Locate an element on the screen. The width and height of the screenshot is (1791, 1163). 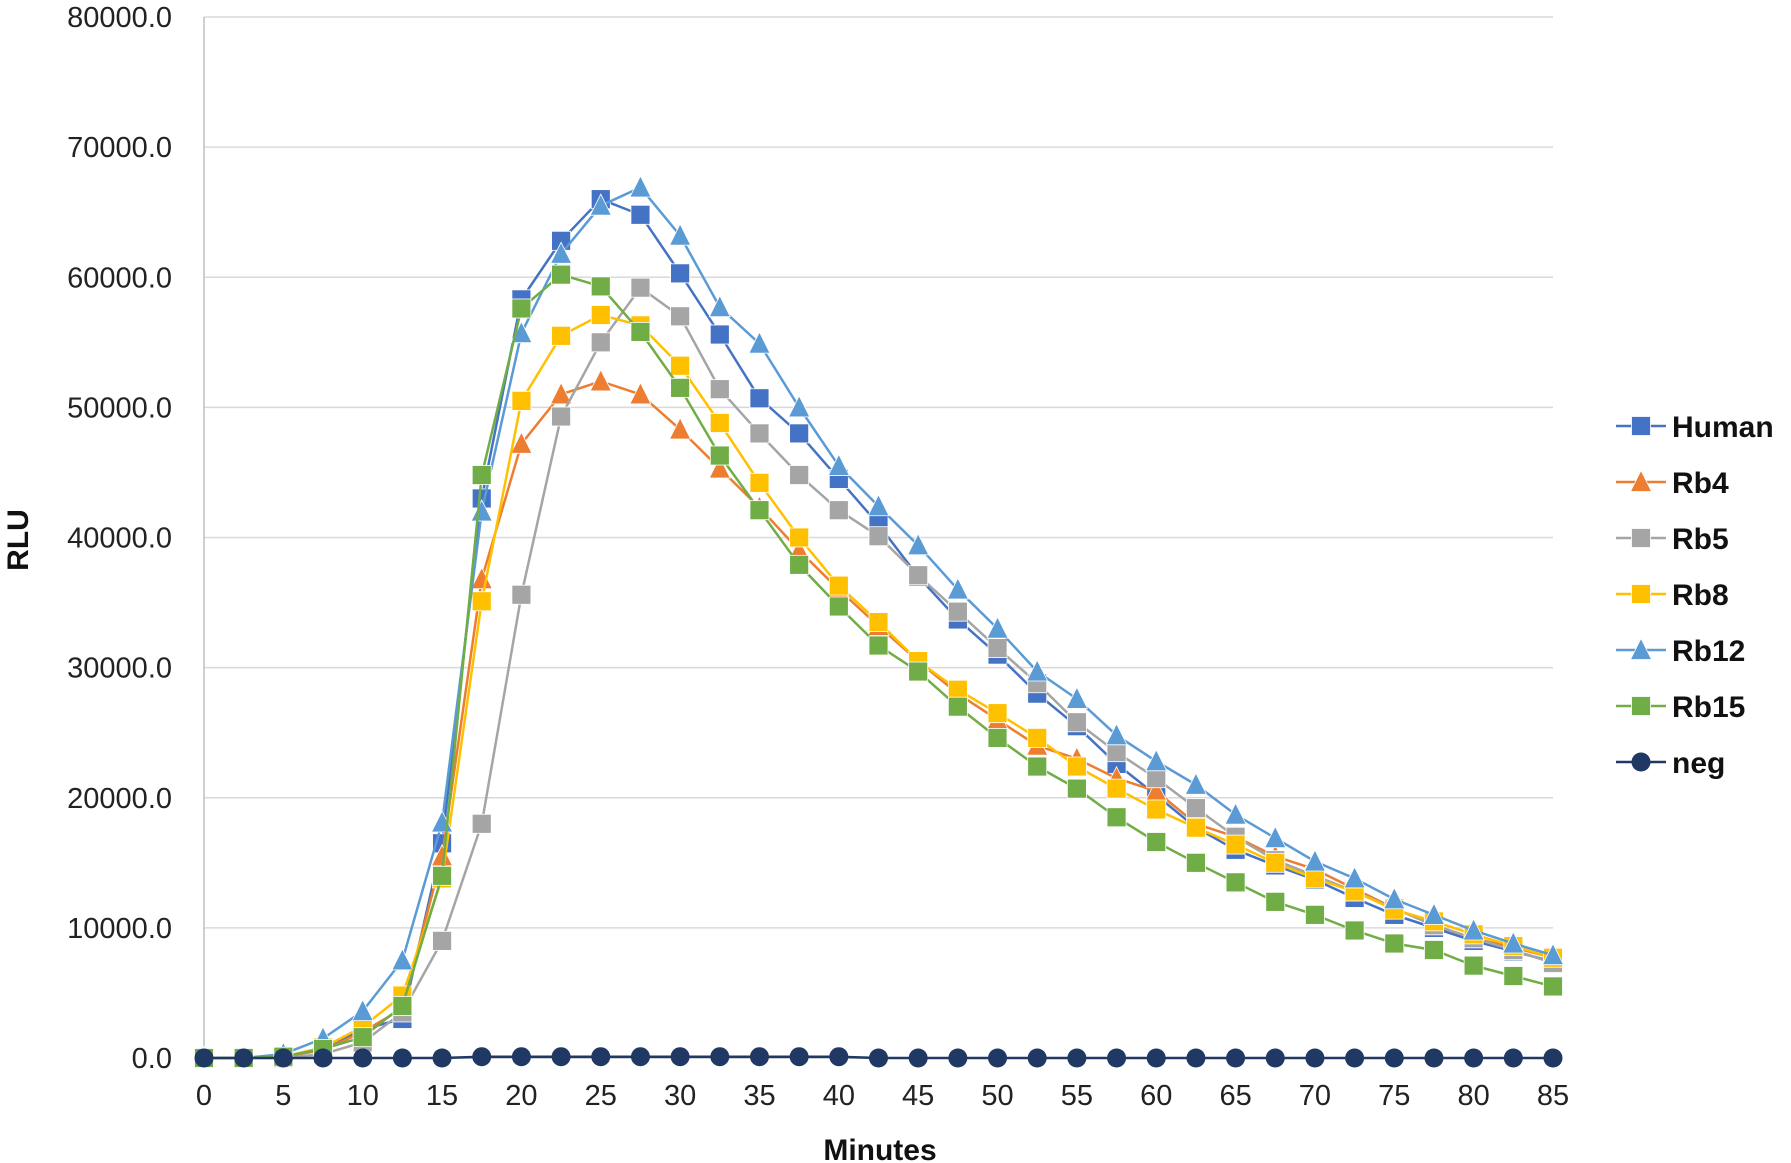
y-tick-label: 80000.0 is located at coordinates (119, 18).